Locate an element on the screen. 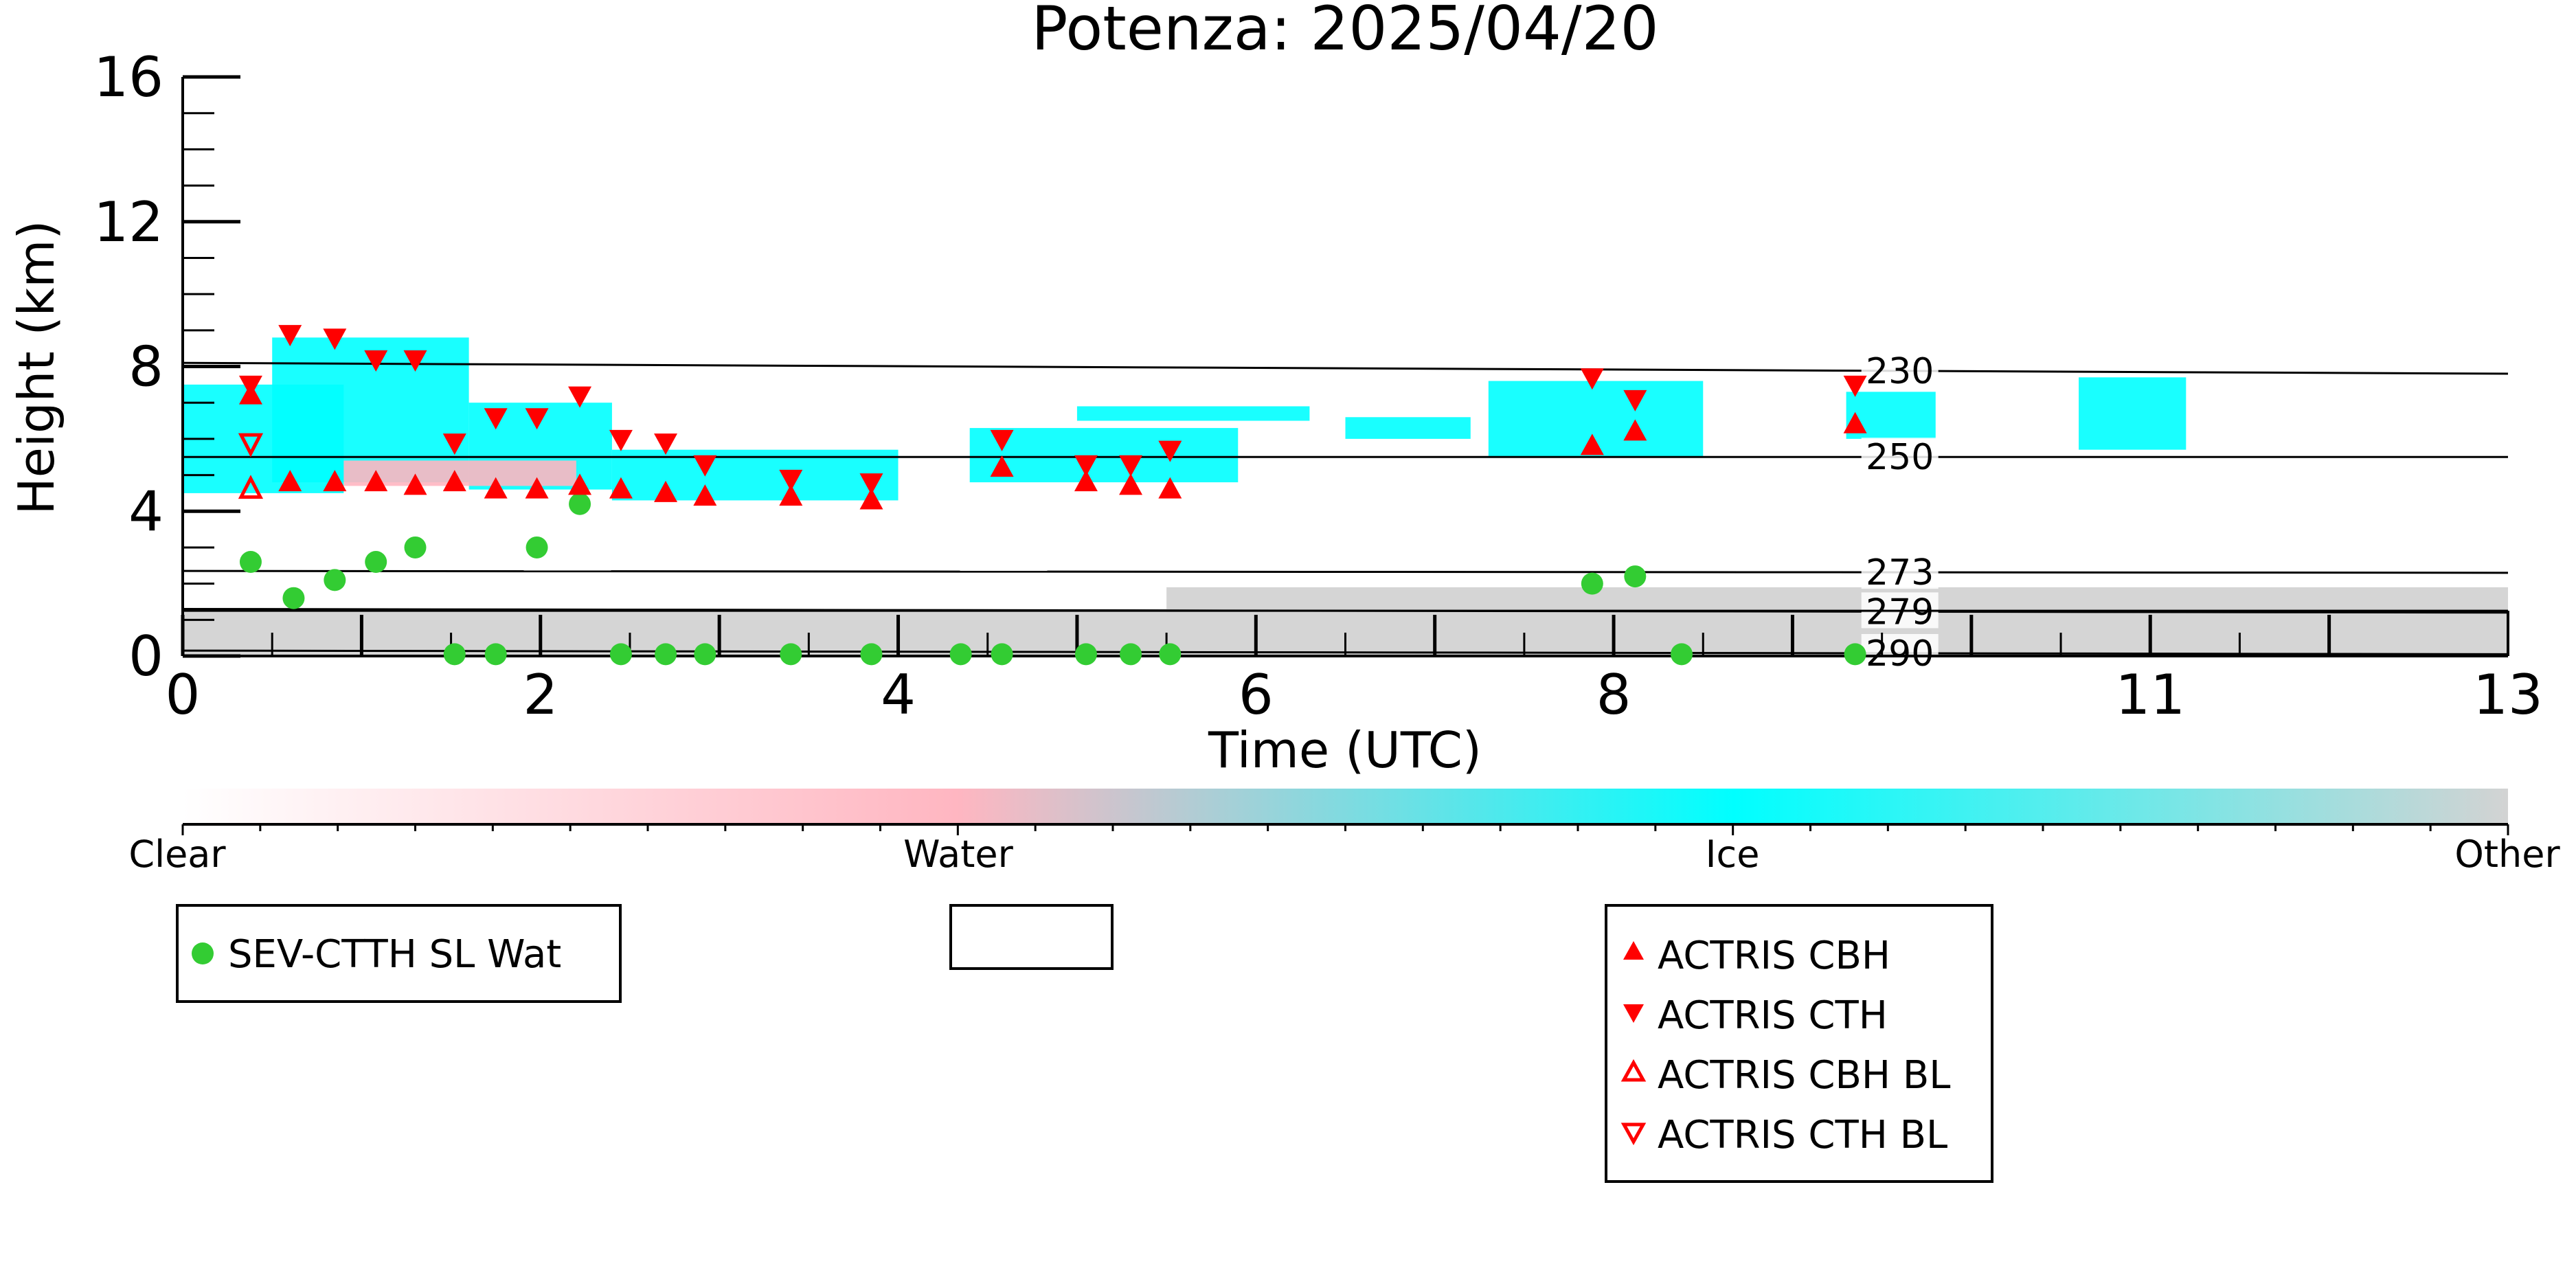  legend-cbh-bl-label: ACTRIS CBH BL is located at coordinates (1804, 1075).